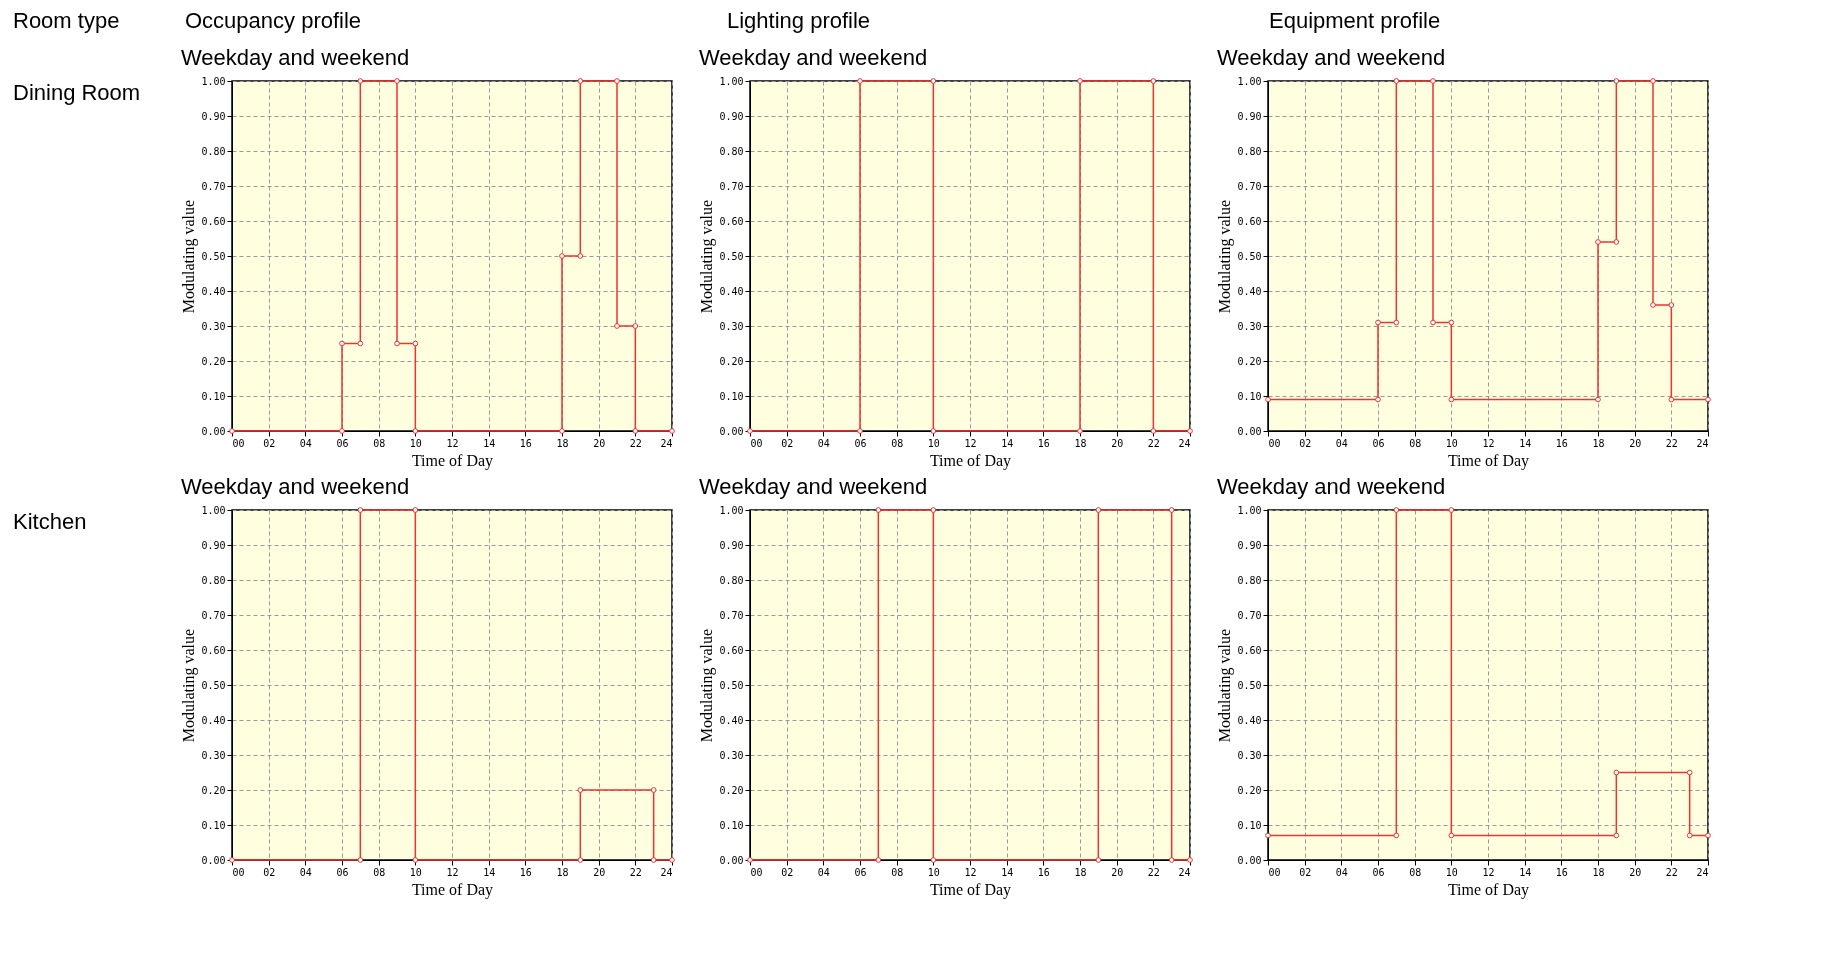  What do you see at coordinates (1355, 20) in the screenshot?
I see `text: Equipment profile` at bounding box center [1355, 20].